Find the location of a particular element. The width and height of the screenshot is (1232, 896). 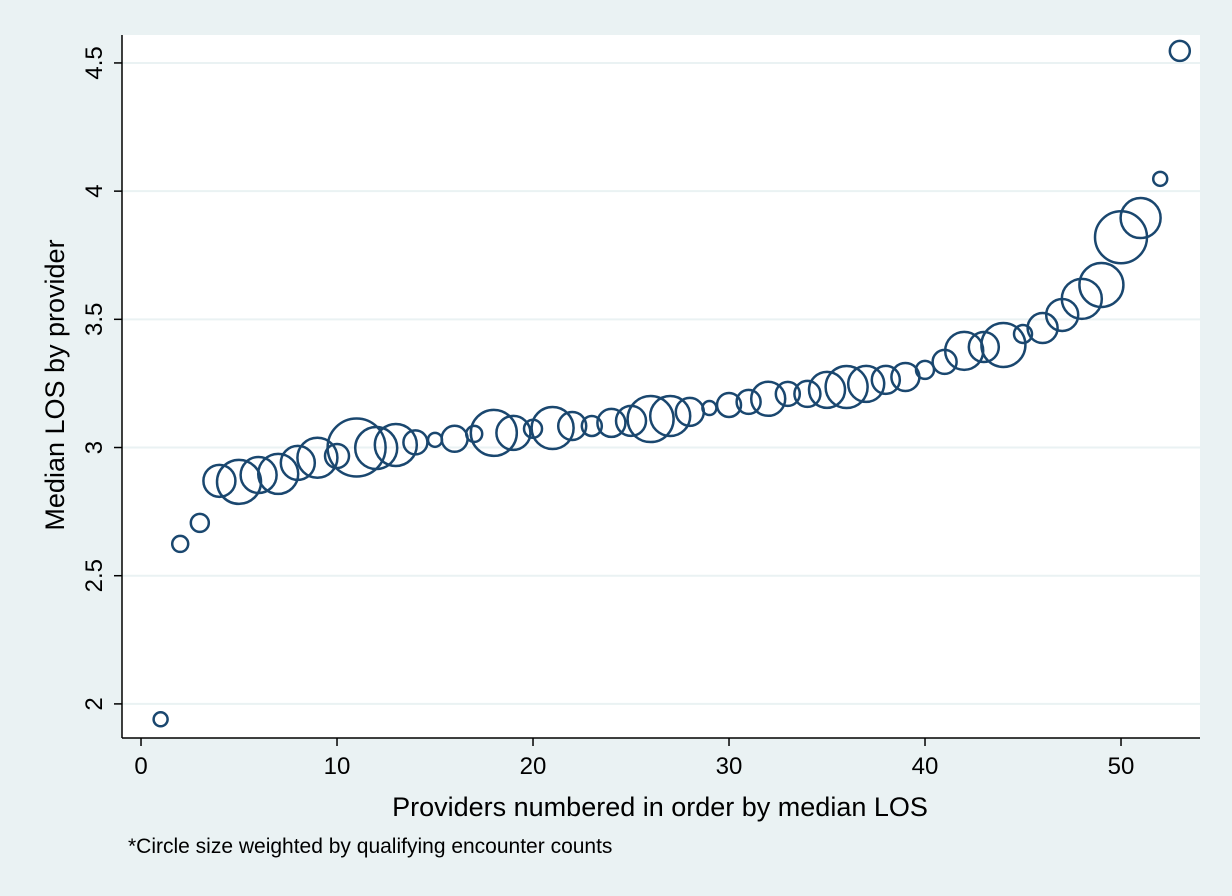

x-tick-label: 20 is located at coordinates (533, 766).